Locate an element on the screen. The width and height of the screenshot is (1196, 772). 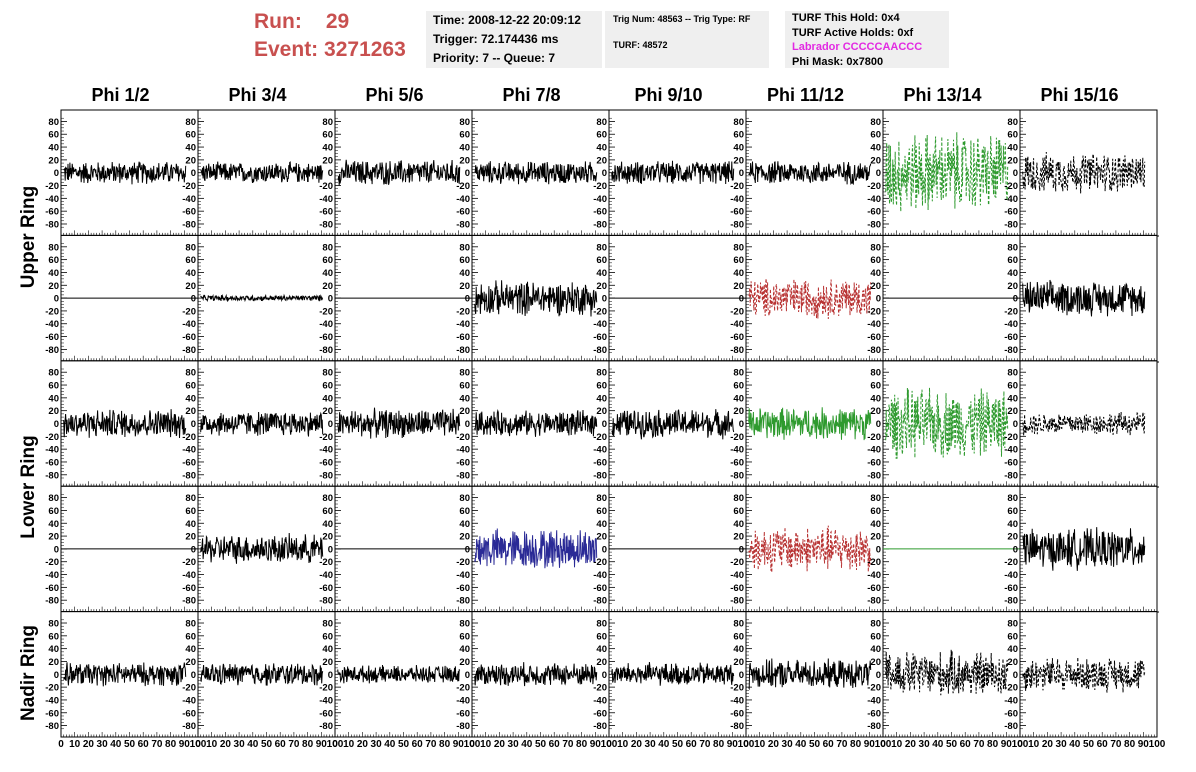
x-tick-label: 0 is located at coordinates (609, 744).